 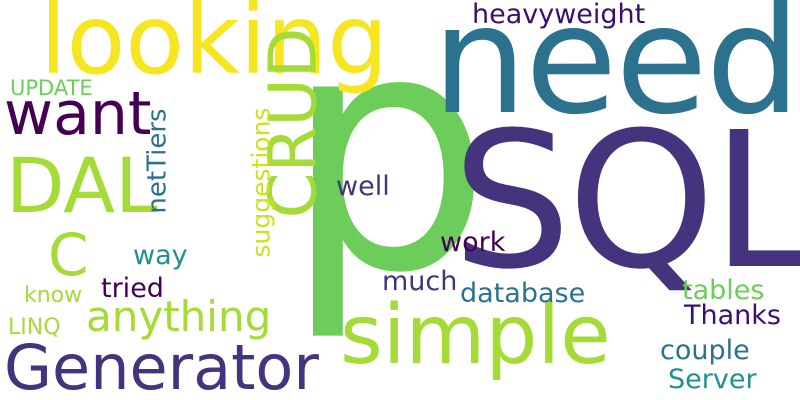 What do you see at coordinates (157, 161) in the screenshot?
I see `word-nettiers: netTiers` at bounding box center [157, 161].